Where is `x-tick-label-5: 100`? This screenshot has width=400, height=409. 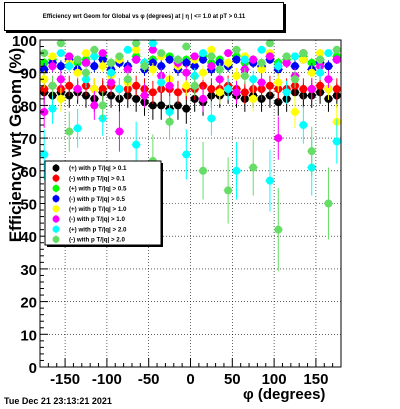 x-tick-label-5: 100 is located at coordinates (274, 379).